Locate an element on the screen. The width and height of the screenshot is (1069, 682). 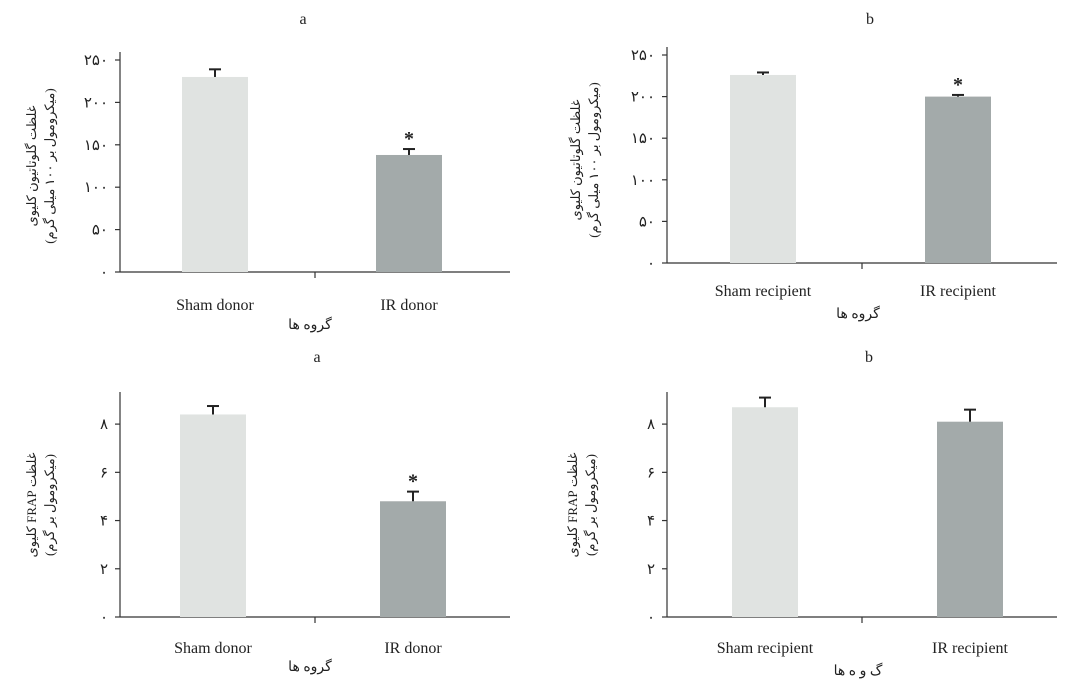
panel-3-y-axis-units: (میکرومول بر گرم) is located at coordinates (50, 505).